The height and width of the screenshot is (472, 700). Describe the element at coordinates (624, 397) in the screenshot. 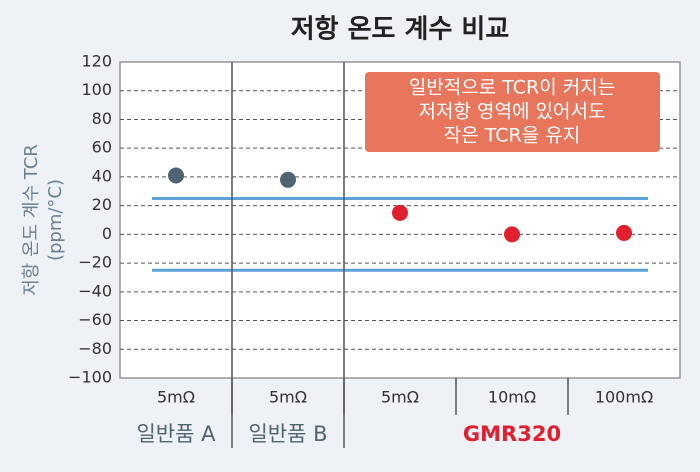

I see `x-tick-label: 100mΩ` at that location.